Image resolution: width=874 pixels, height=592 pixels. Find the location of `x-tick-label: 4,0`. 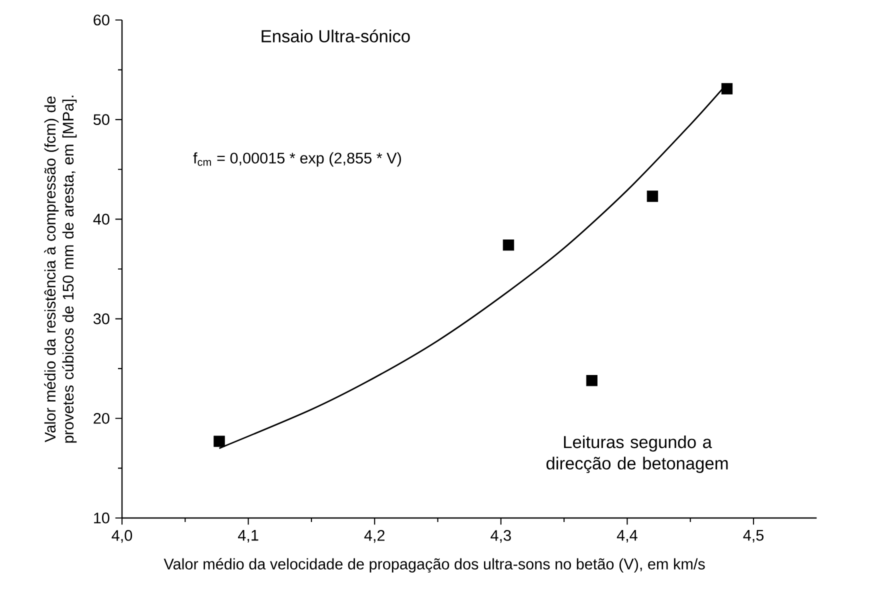

x-tick-label: 4,0 is located at coordinates (122, 536).